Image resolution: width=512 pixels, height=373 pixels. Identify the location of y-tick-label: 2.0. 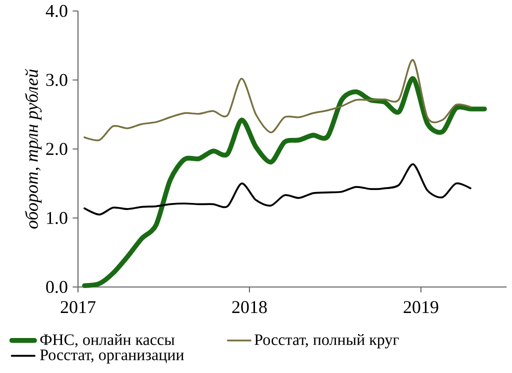
(57, 149).